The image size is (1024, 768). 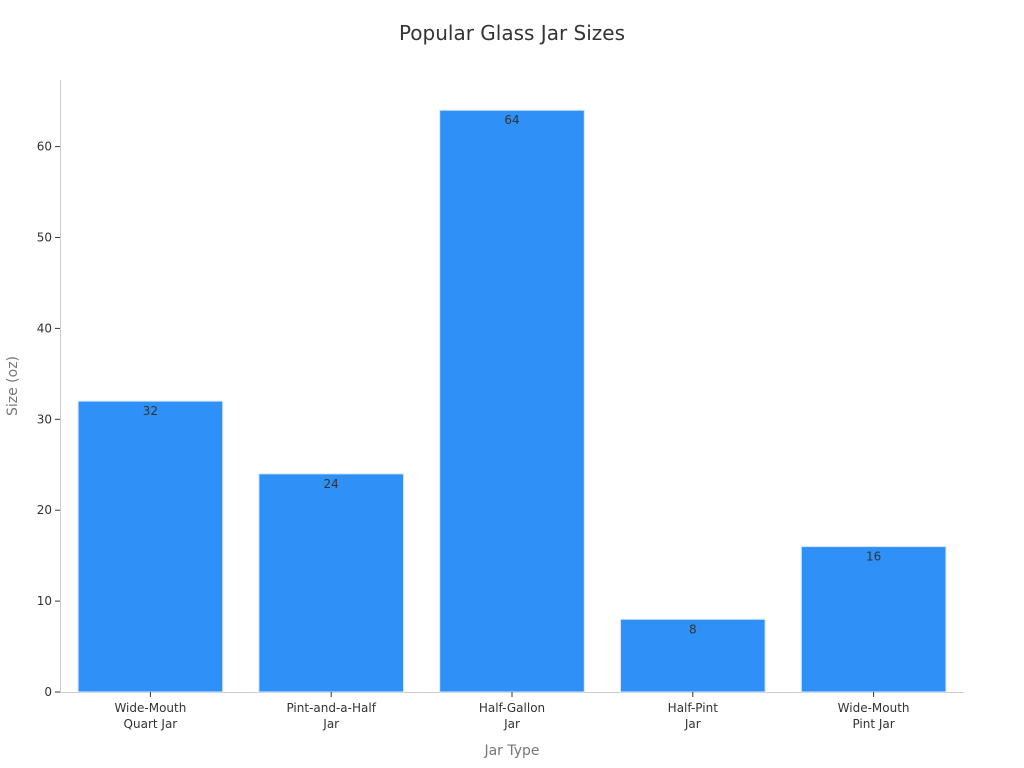 I want to click on x-tick-label: Pint-and-a-Half Jar, so click(x=331, y=716).